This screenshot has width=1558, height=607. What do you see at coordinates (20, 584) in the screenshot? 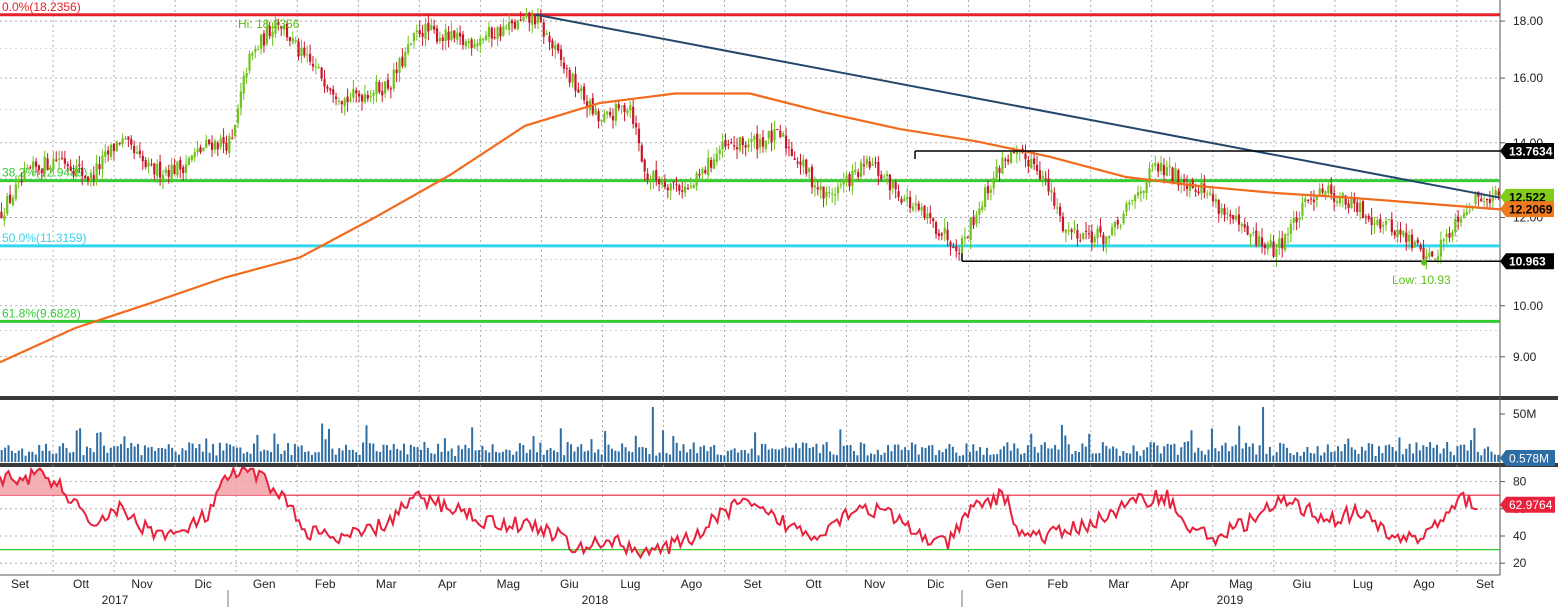
I see `month-label: Set` at bounding box center [20, 584].